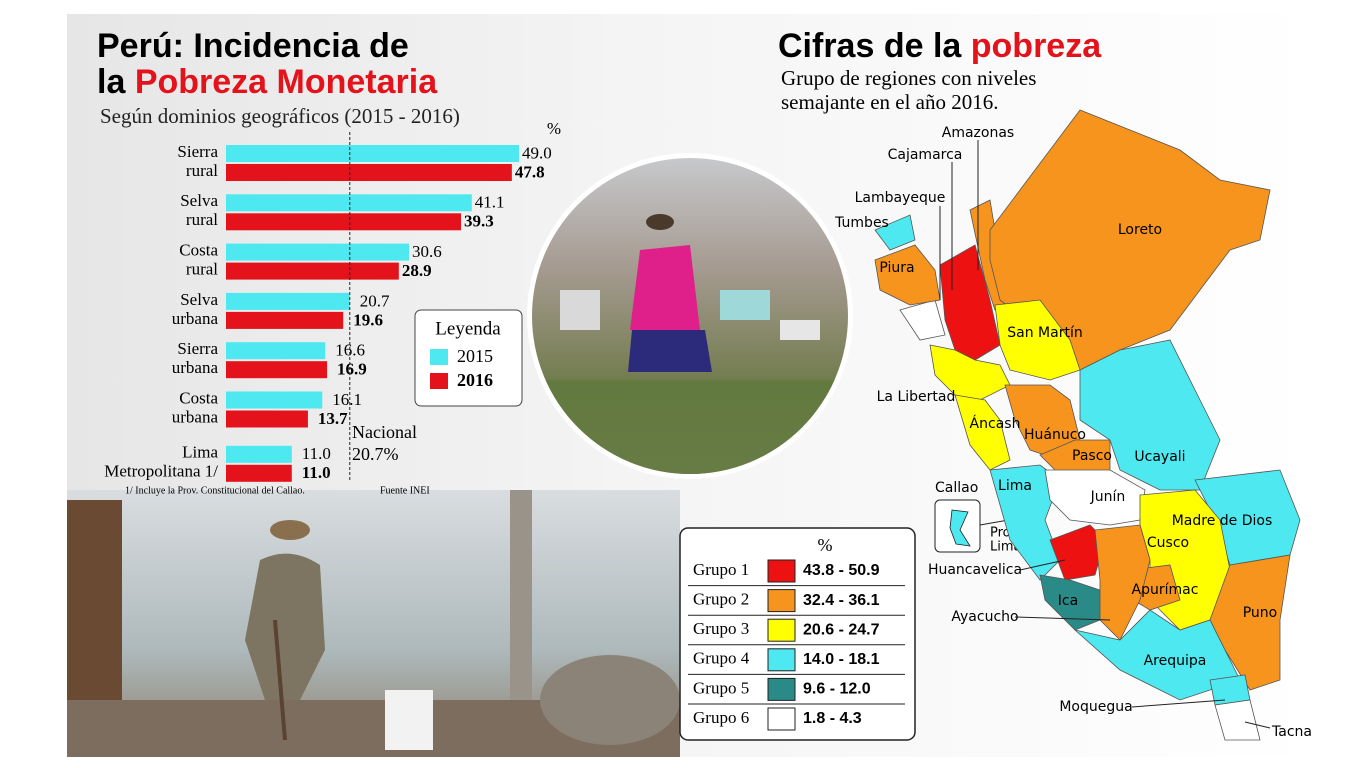 This screenshot has height=768, width=1366. What do you see at coordinates (417, 270) in the screenshot?
I see `value-label: 28.9` at bounding box center [417, 270].